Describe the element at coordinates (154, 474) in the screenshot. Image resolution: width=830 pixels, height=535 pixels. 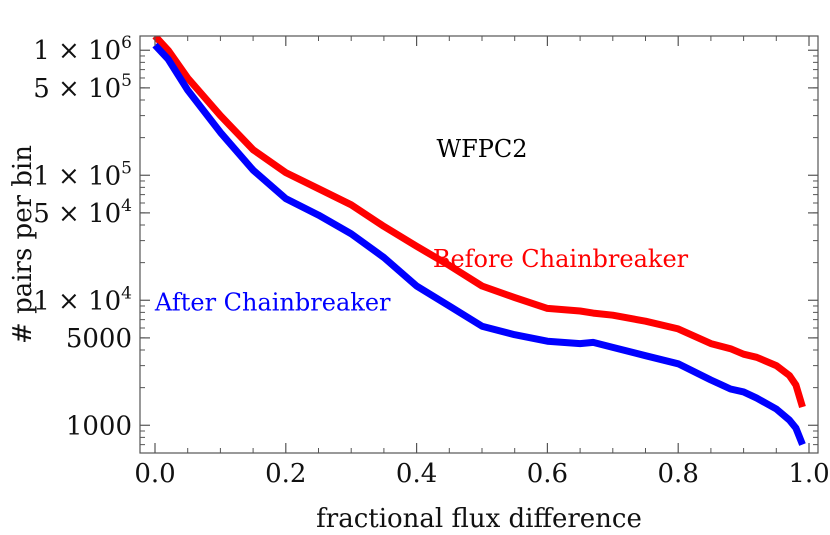
I see `x-tick-label: 0.0` at that location.